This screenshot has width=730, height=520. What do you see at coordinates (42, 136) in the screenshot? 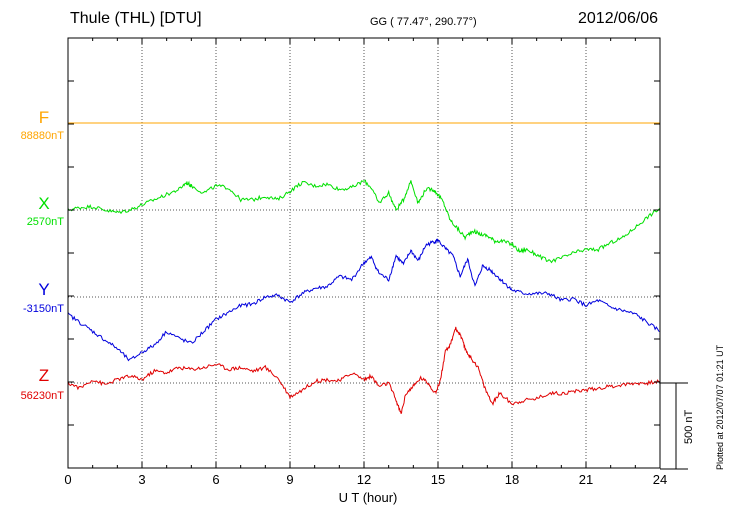
I see `series-f-baseline: 88880nT` at bounding box center [42, 136].